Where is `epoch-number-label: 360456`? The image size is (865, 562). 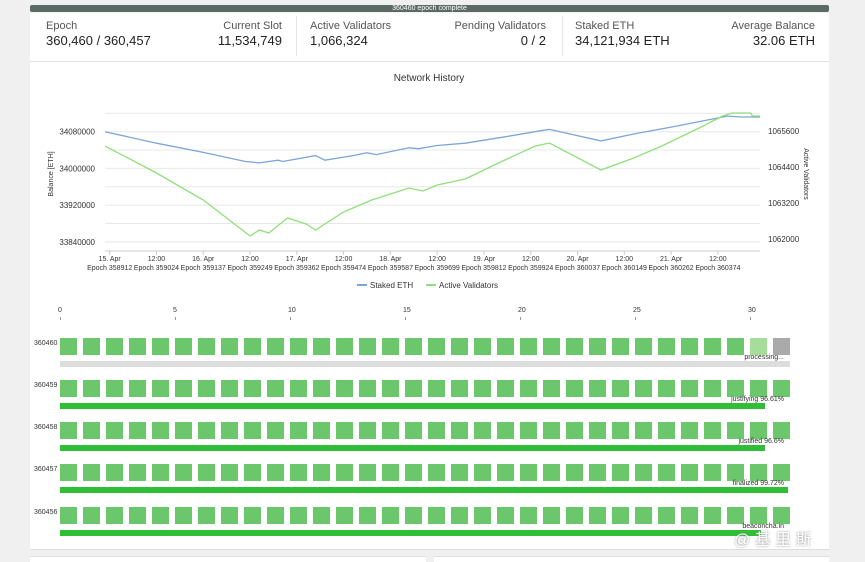 epoch-number-label: 360456 is located at coordinates (46, 512).